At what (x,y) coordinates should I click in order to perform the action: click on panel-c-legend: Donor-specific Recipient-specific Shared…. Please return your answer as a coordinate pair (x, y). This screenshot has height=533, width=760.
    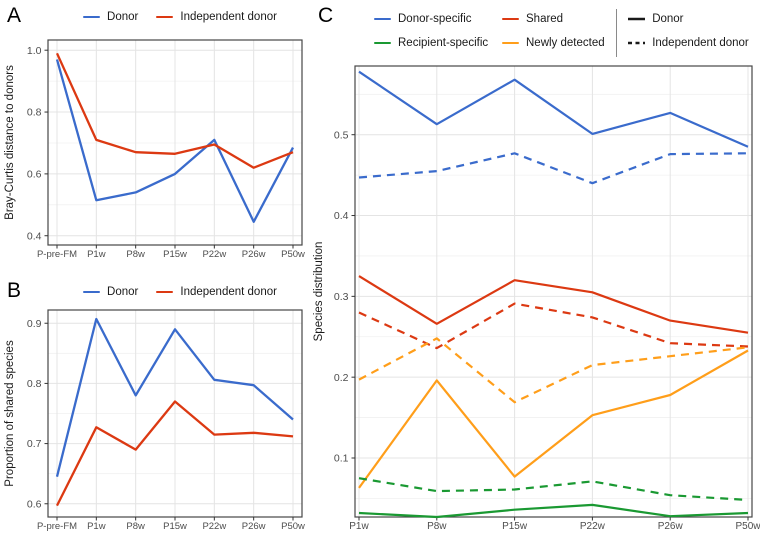
    Looking at the image, I should click on (561, 32).